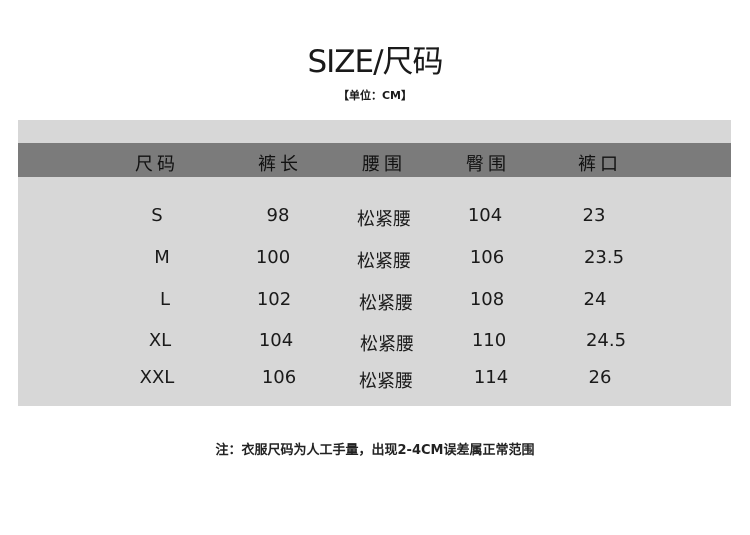  What do you see at coordinates (157, 164) in the screenshot?
I see `column-header: 尺码` at bounding box center [157, 164].